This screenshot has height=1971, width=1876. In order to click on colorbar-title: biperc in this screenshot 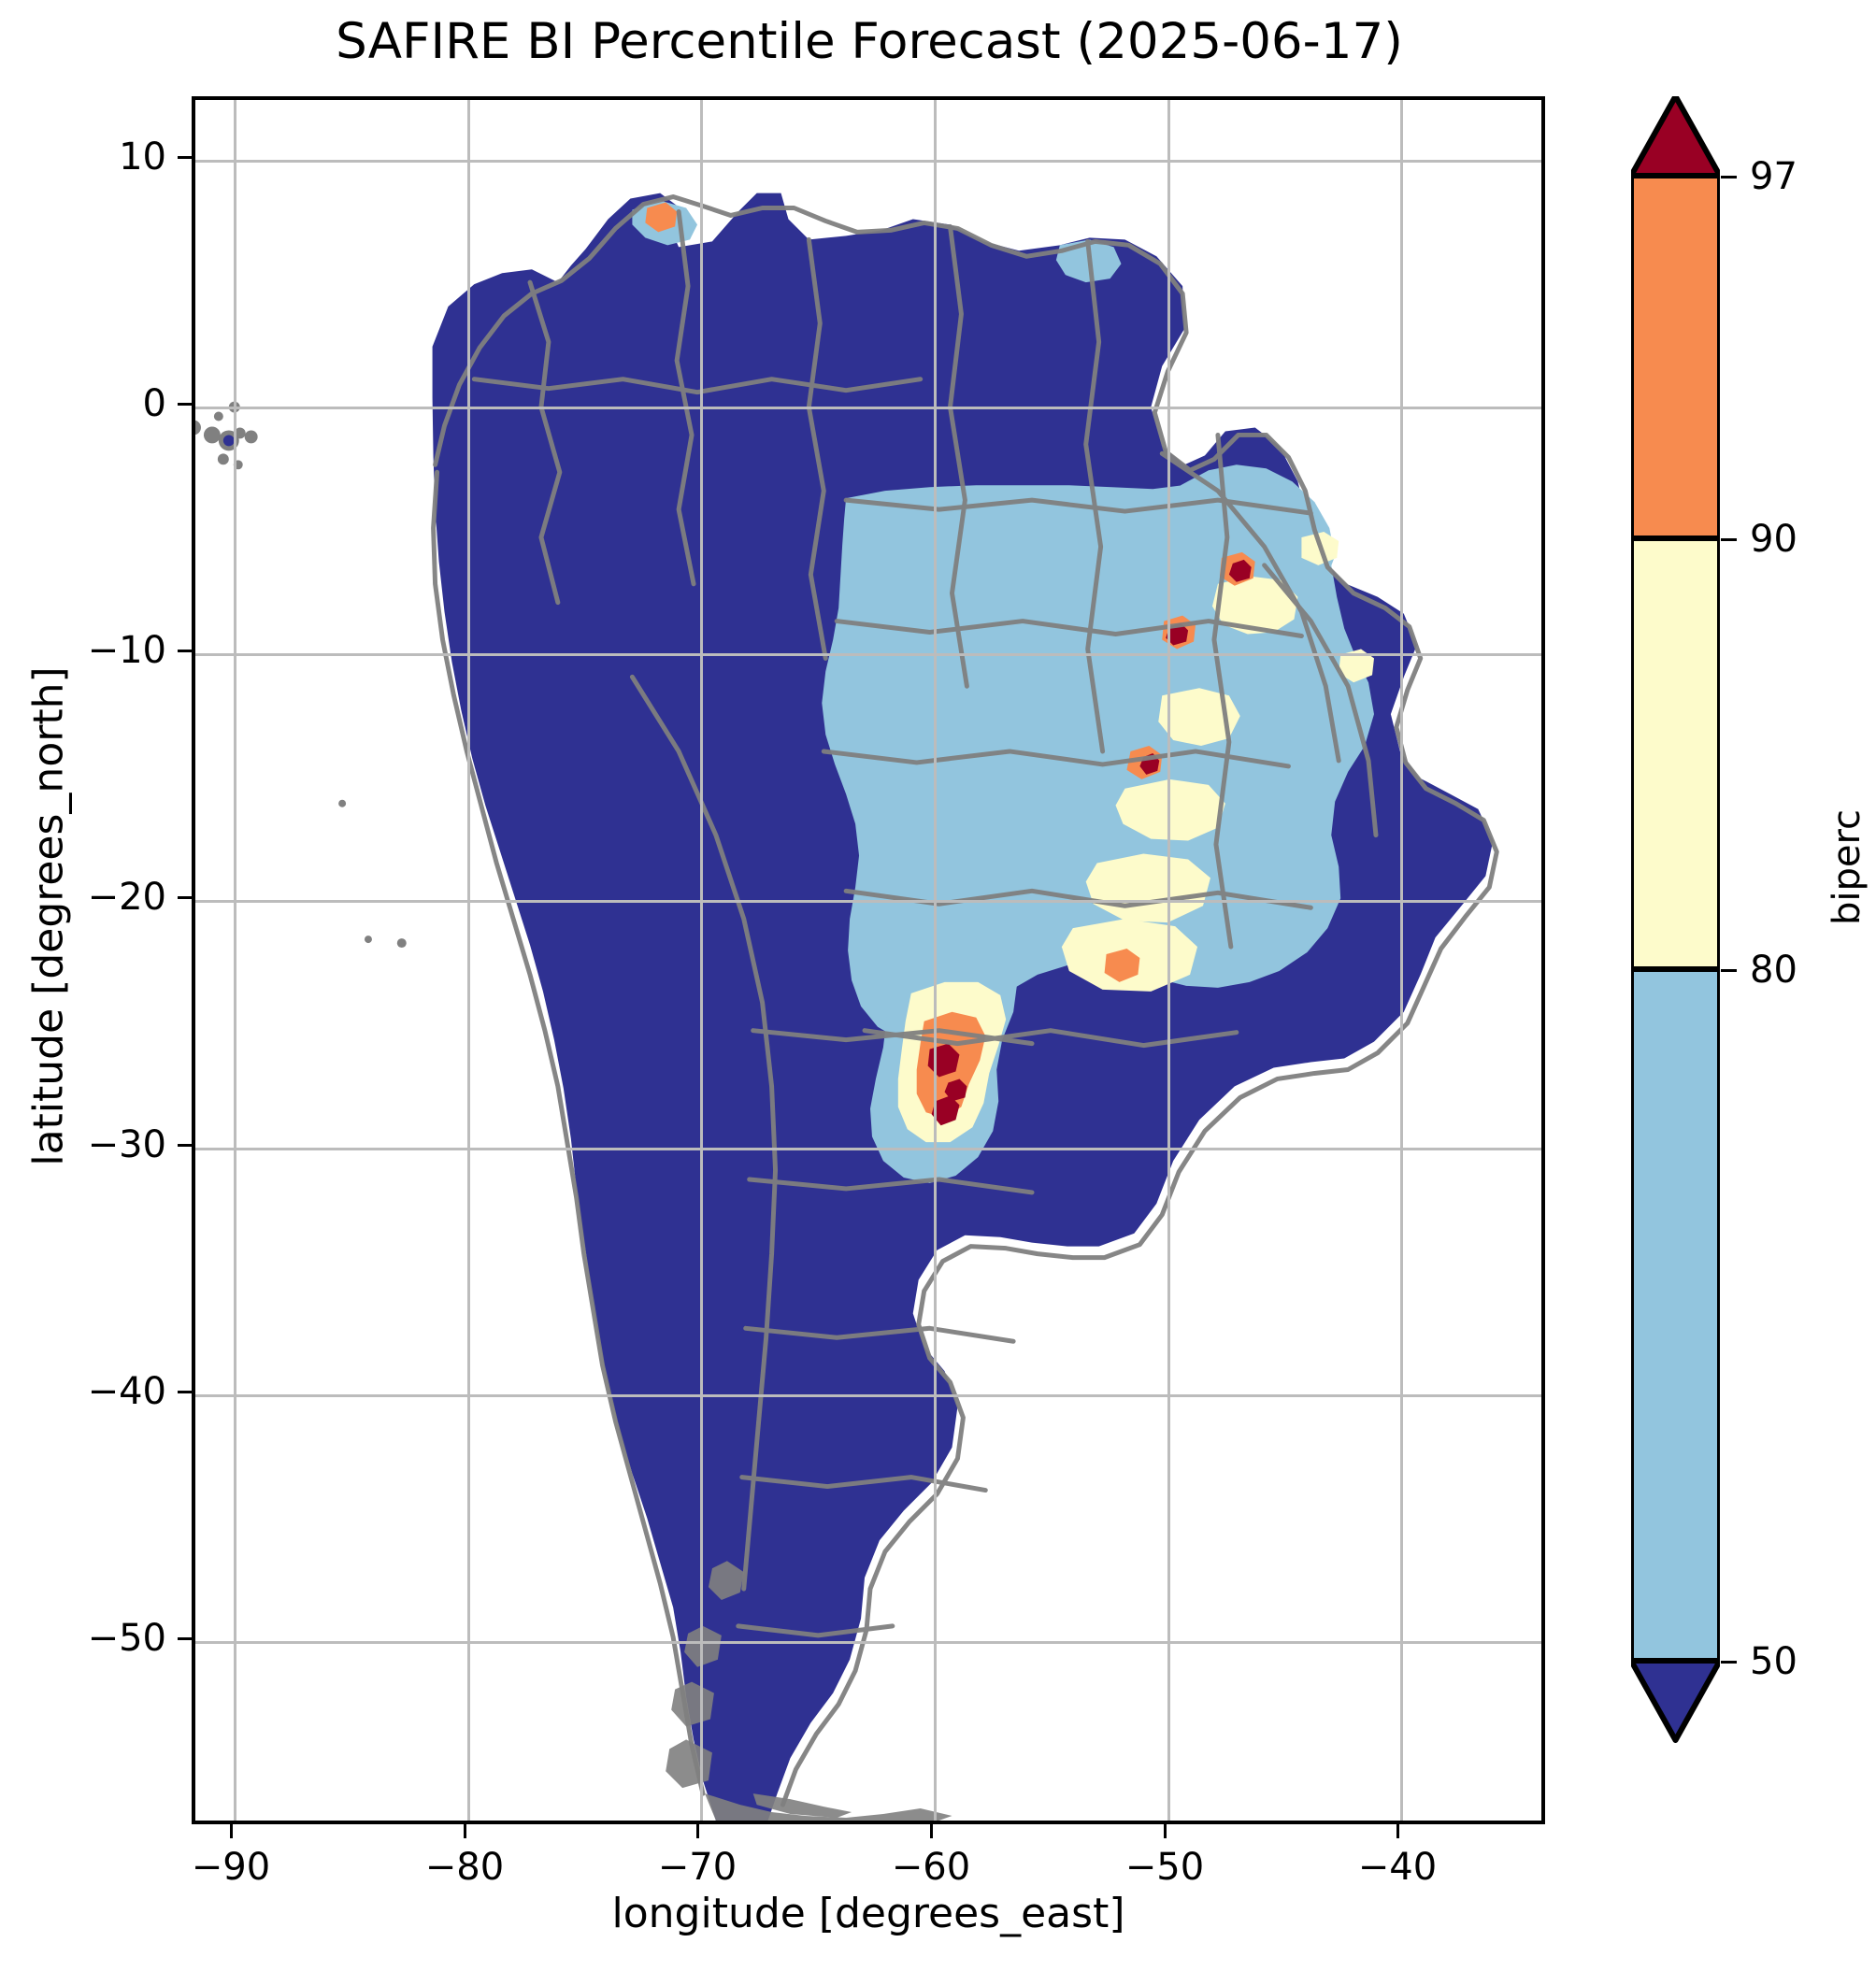, I will do `click(1848, 867)`.